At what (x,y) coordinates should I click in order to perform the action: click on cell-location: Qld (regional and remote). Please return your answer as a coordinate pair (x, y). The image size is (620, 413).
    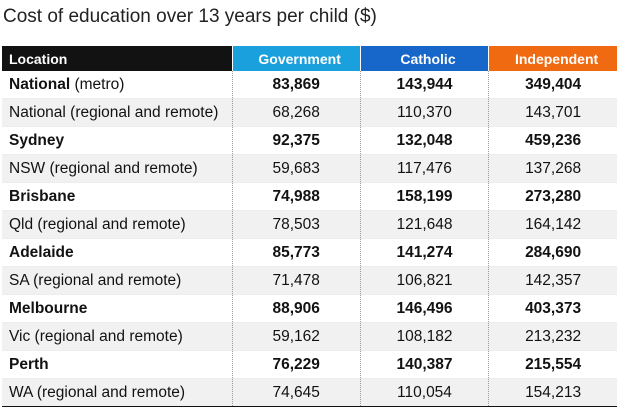
    Looking at the image, I should click on (117, 224).